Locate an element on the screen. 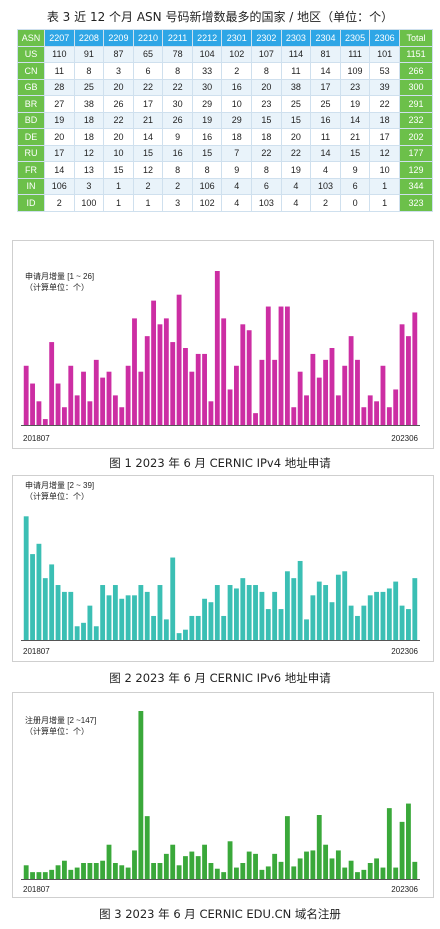 The width and height of the screenshot is (440, 929). table-value-cell: 65 is located at coordinates (148, 54).